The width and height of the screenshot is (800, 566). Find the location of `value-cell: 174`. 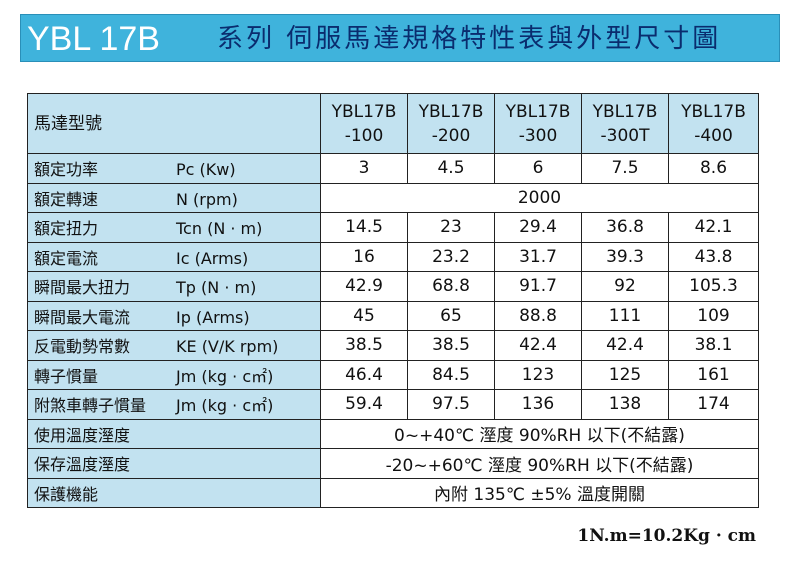

value-cell: 174 is located at coordinates (713, 404).